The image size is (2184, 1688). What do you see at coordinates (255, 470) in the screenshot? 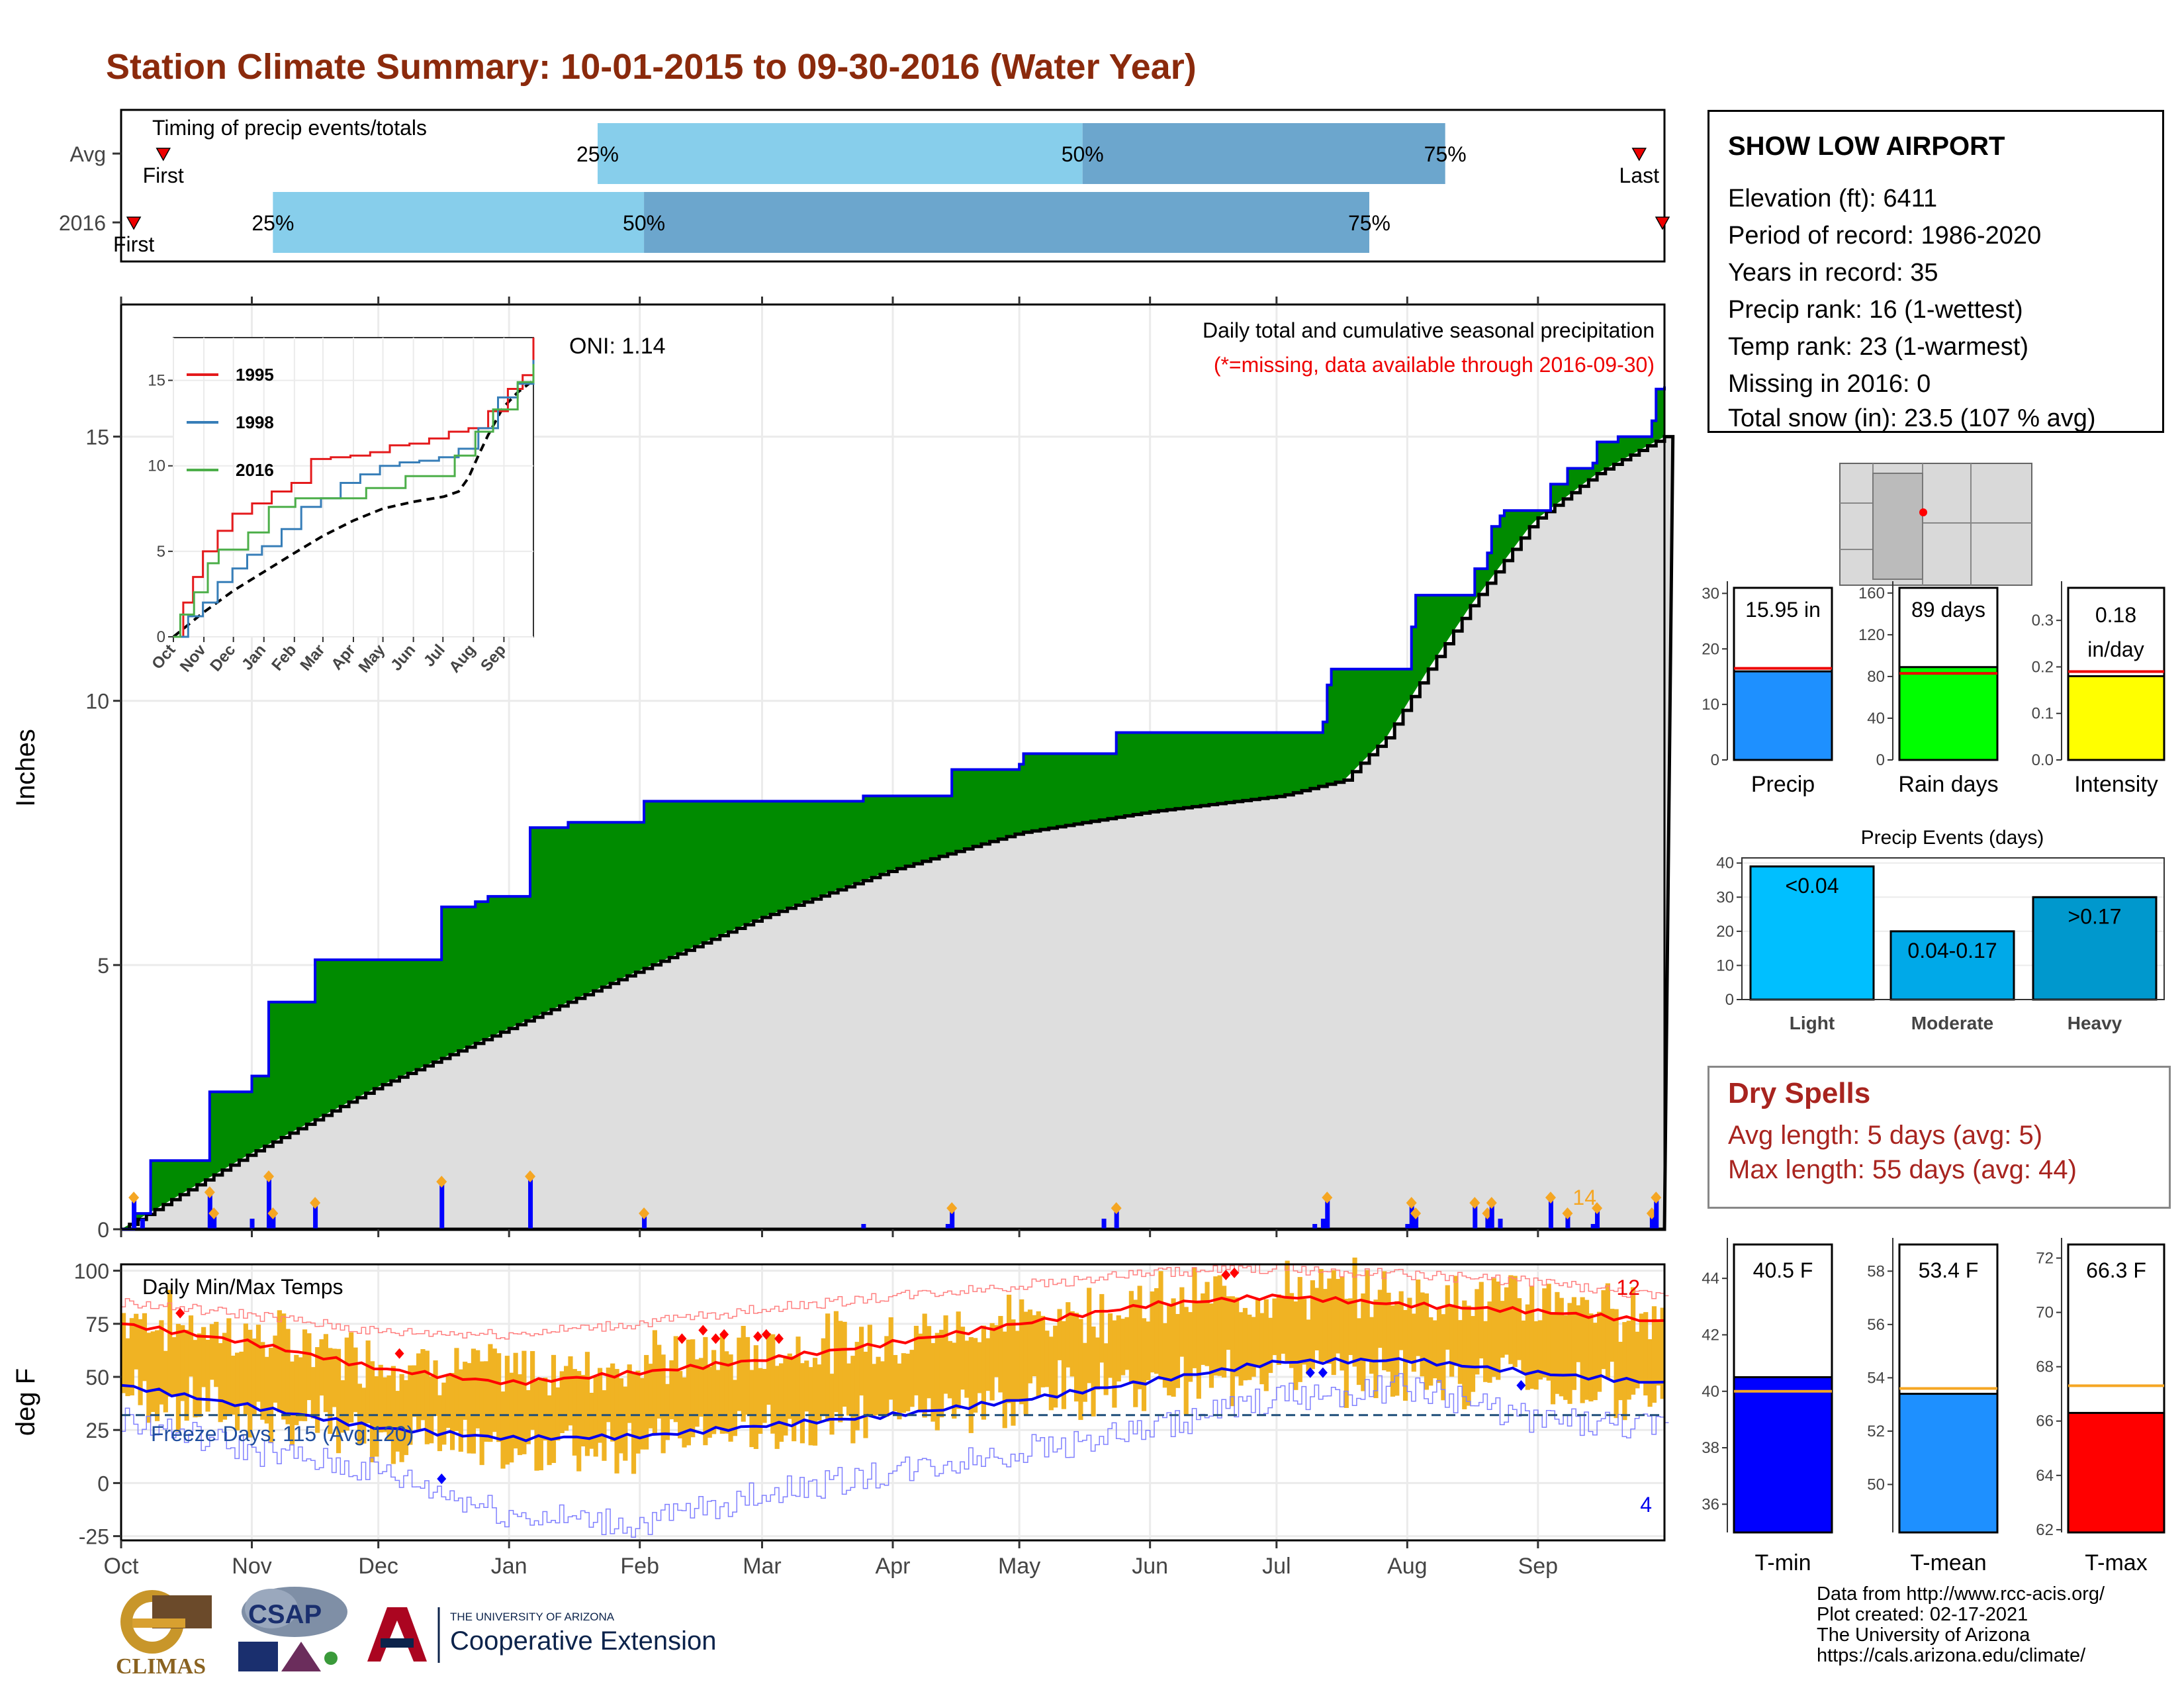
I see `inset-legend-label: 2016` at bounding box center [255, 470].